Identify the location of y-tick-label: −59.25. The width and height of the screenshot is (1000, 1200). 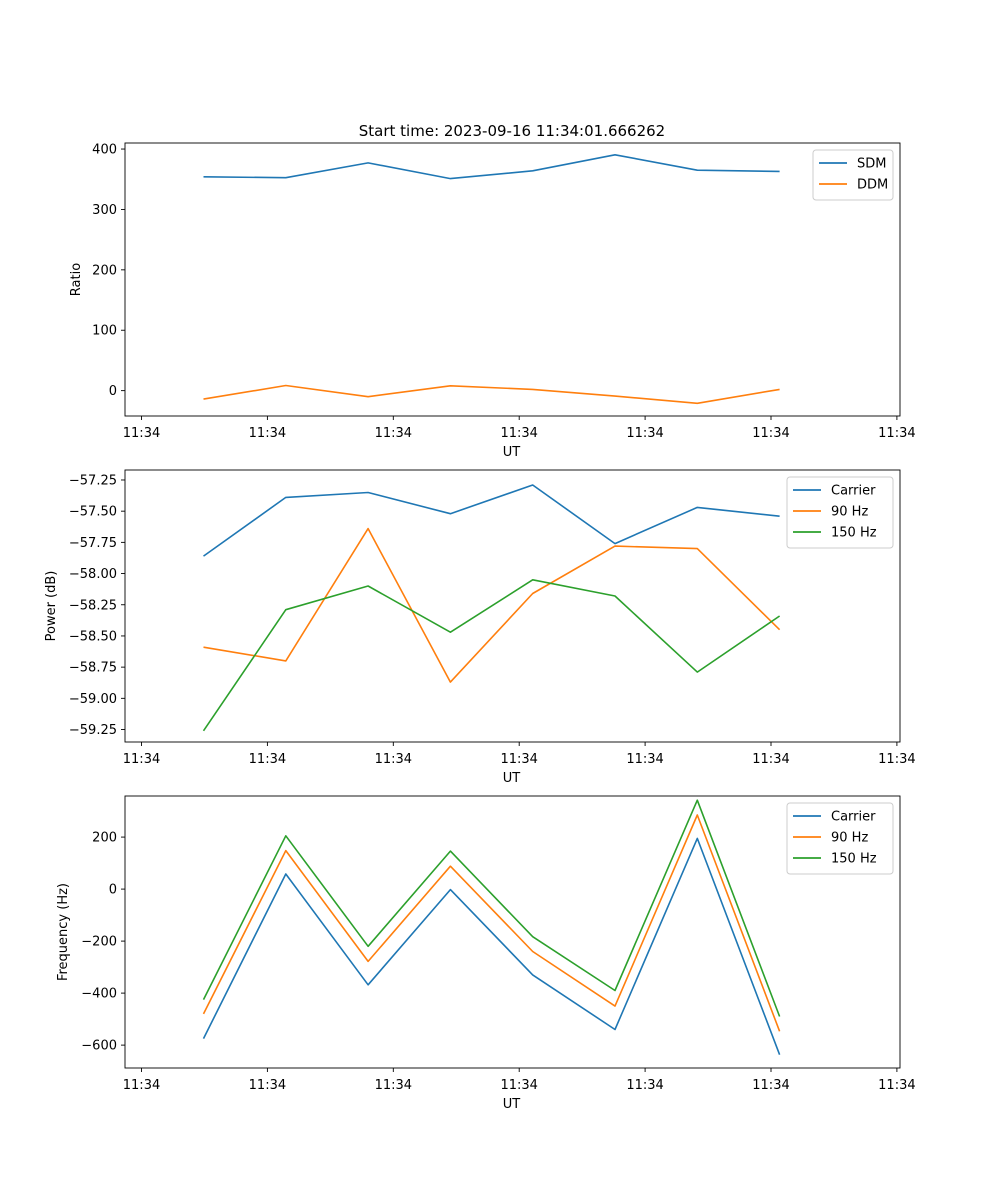
(93, 730).